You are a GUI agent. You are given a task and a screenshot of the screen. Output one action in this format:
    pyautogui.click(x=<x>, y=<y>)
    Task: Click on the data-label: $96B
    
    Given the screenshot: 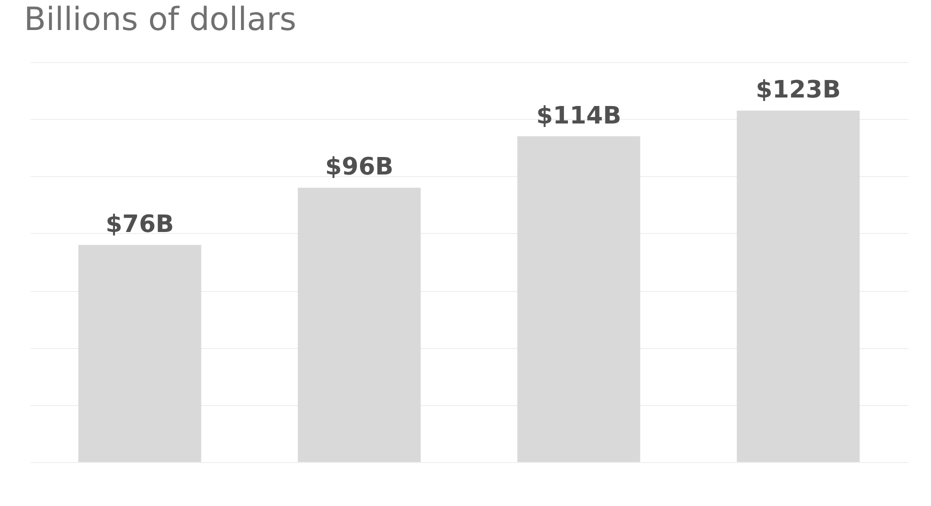 What is the action you would take?
    pyautogui.click(x=359, y=166)
    